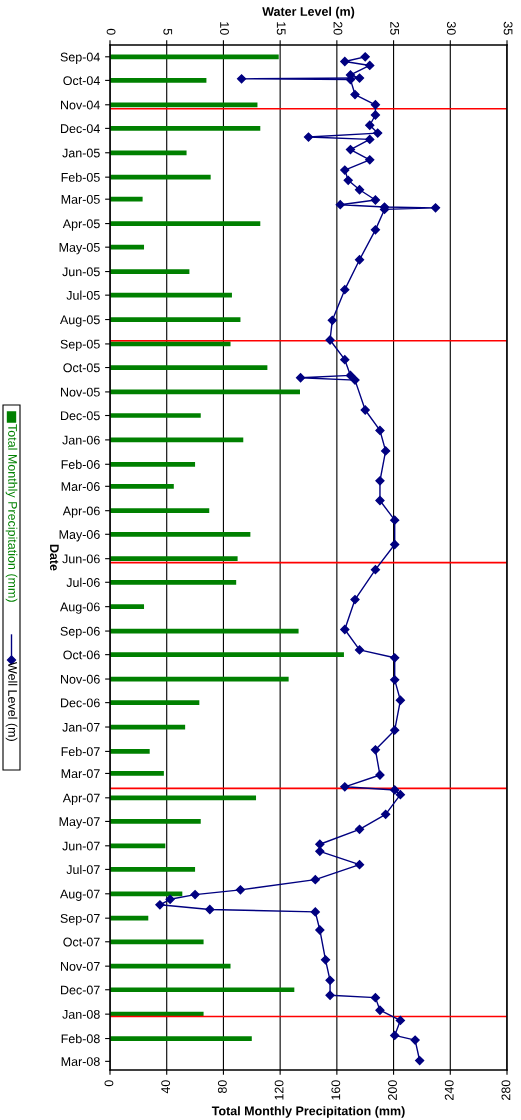  What do you see at coordinates (81, 225) in the screenshot?
I see `y-tick-label: Apr-05` at bounding box center [81, 225].